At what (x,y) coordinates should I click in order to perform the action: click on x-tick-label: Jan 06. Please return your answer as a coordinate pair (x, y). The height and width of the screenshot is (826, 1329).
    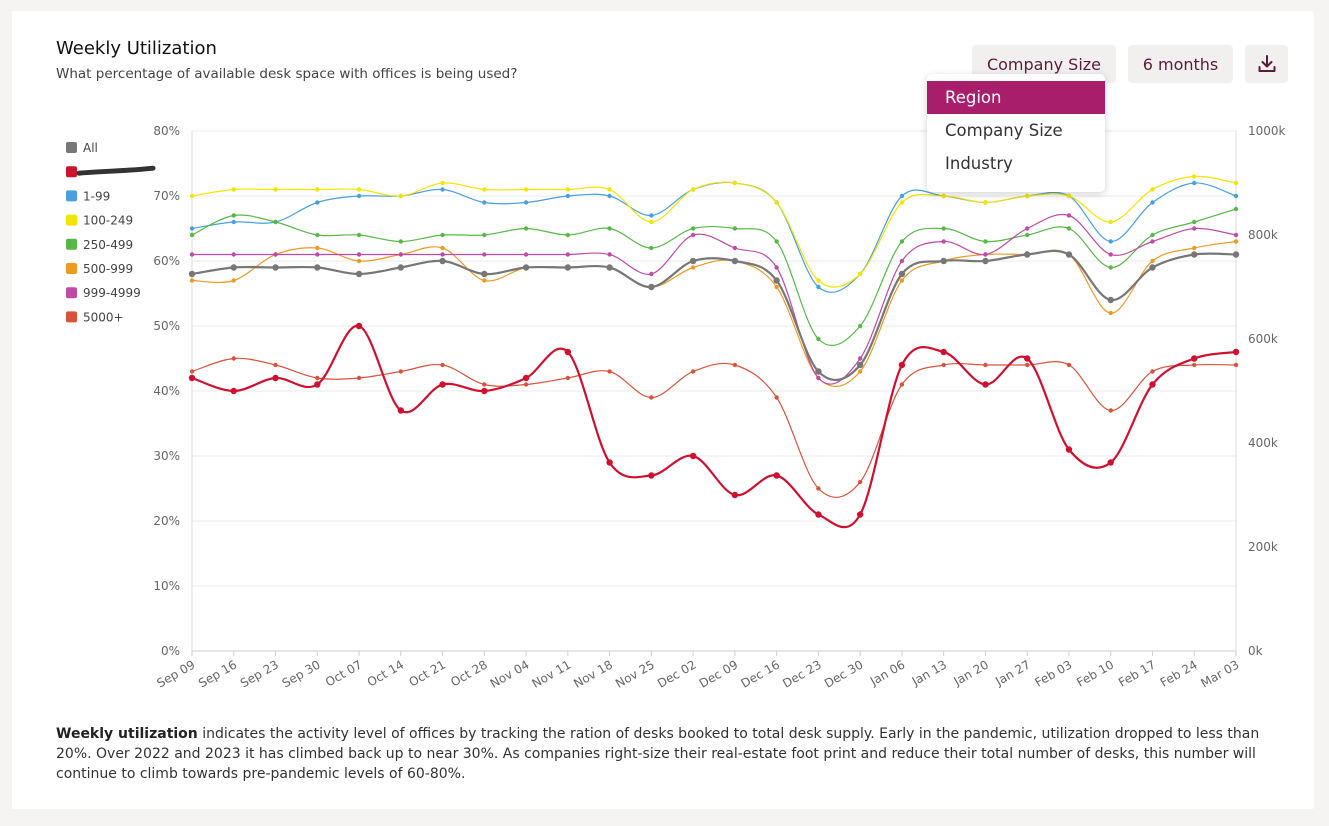
    Looking at the image, I should click on (887, 672).